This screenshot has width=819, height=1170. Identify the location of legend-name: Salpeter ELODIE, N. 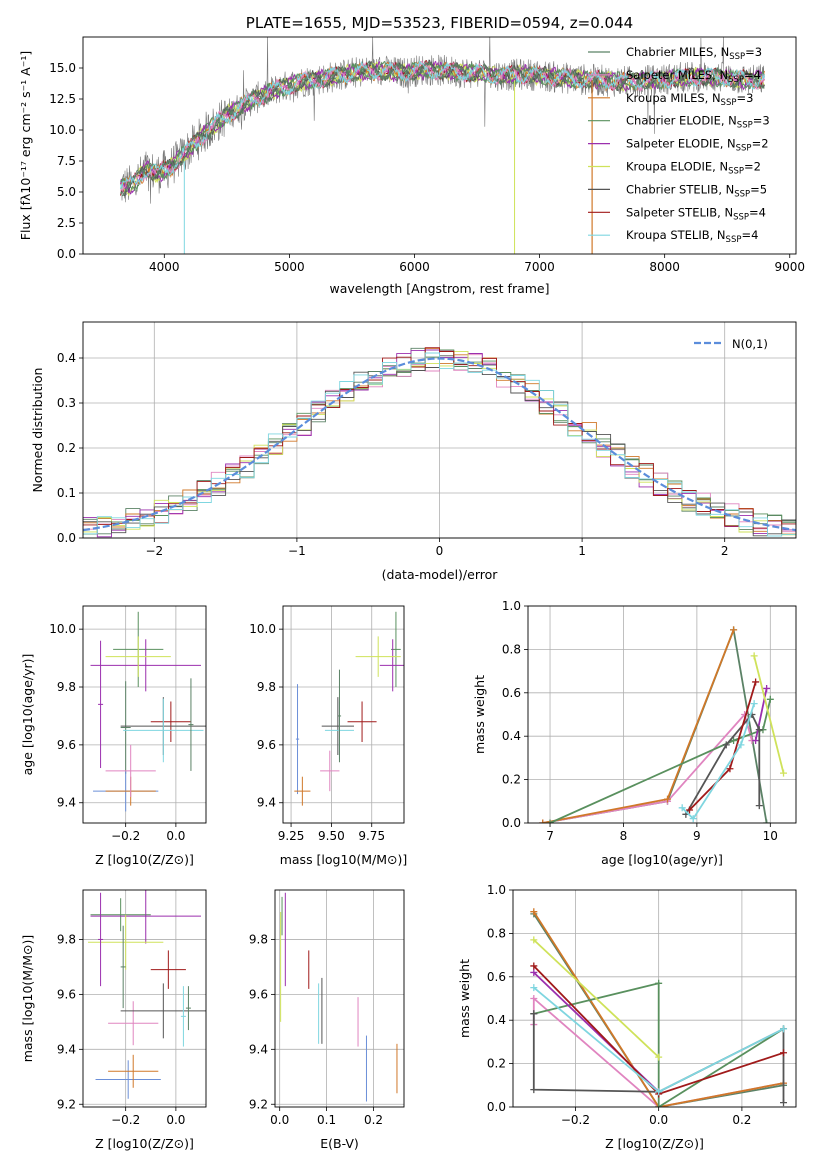
(681, 144).